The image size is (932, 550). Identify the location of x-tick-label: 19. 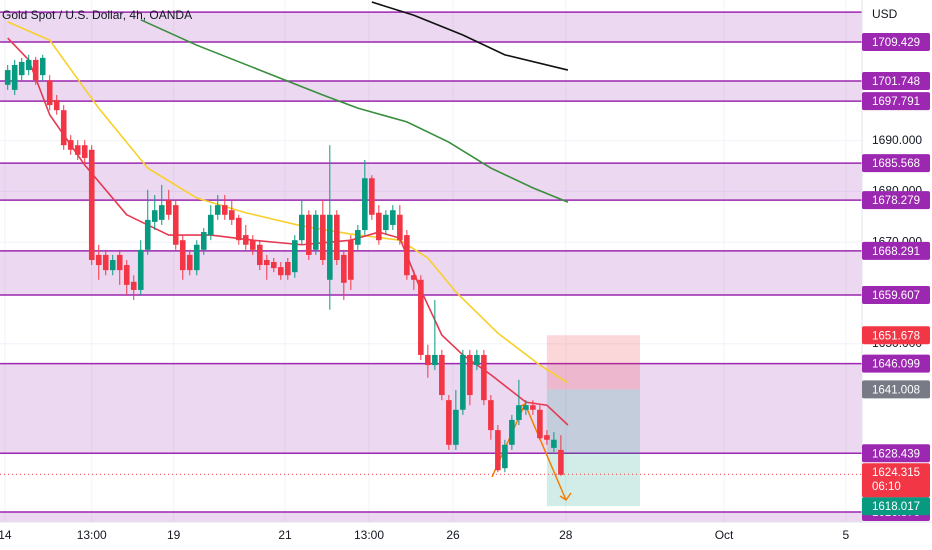
(174, 535).